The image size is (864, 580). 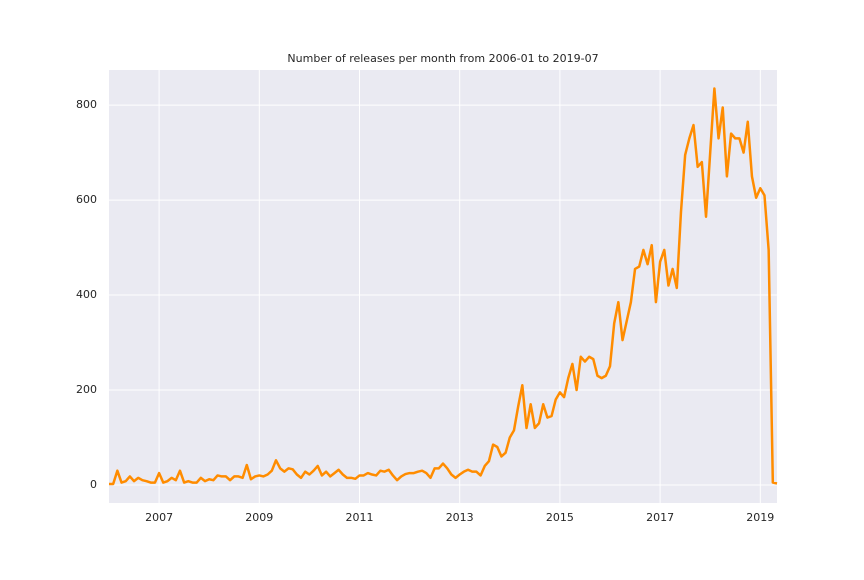 What do you see at coordinates (86, 389) in the screenshot?
I see `y-tick-label: 200` at bounding box center [86, 389].